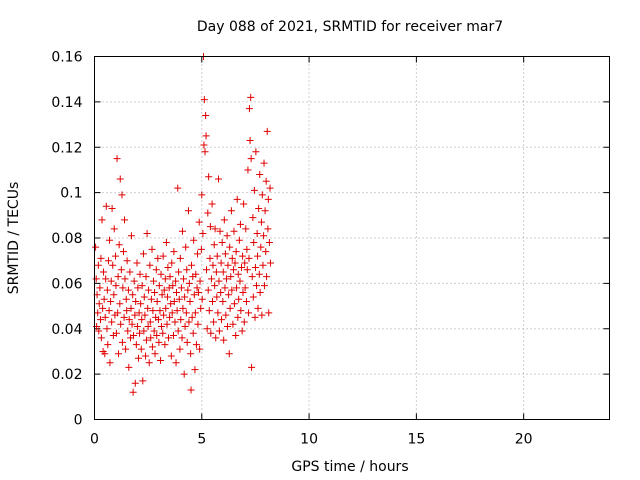 The height and width of the screenshot is (480, 640). What do you see at coordinates (66, 375) in the screenshot?
I see `y-tick-label: 0.02` at bounding box center [66, 375].